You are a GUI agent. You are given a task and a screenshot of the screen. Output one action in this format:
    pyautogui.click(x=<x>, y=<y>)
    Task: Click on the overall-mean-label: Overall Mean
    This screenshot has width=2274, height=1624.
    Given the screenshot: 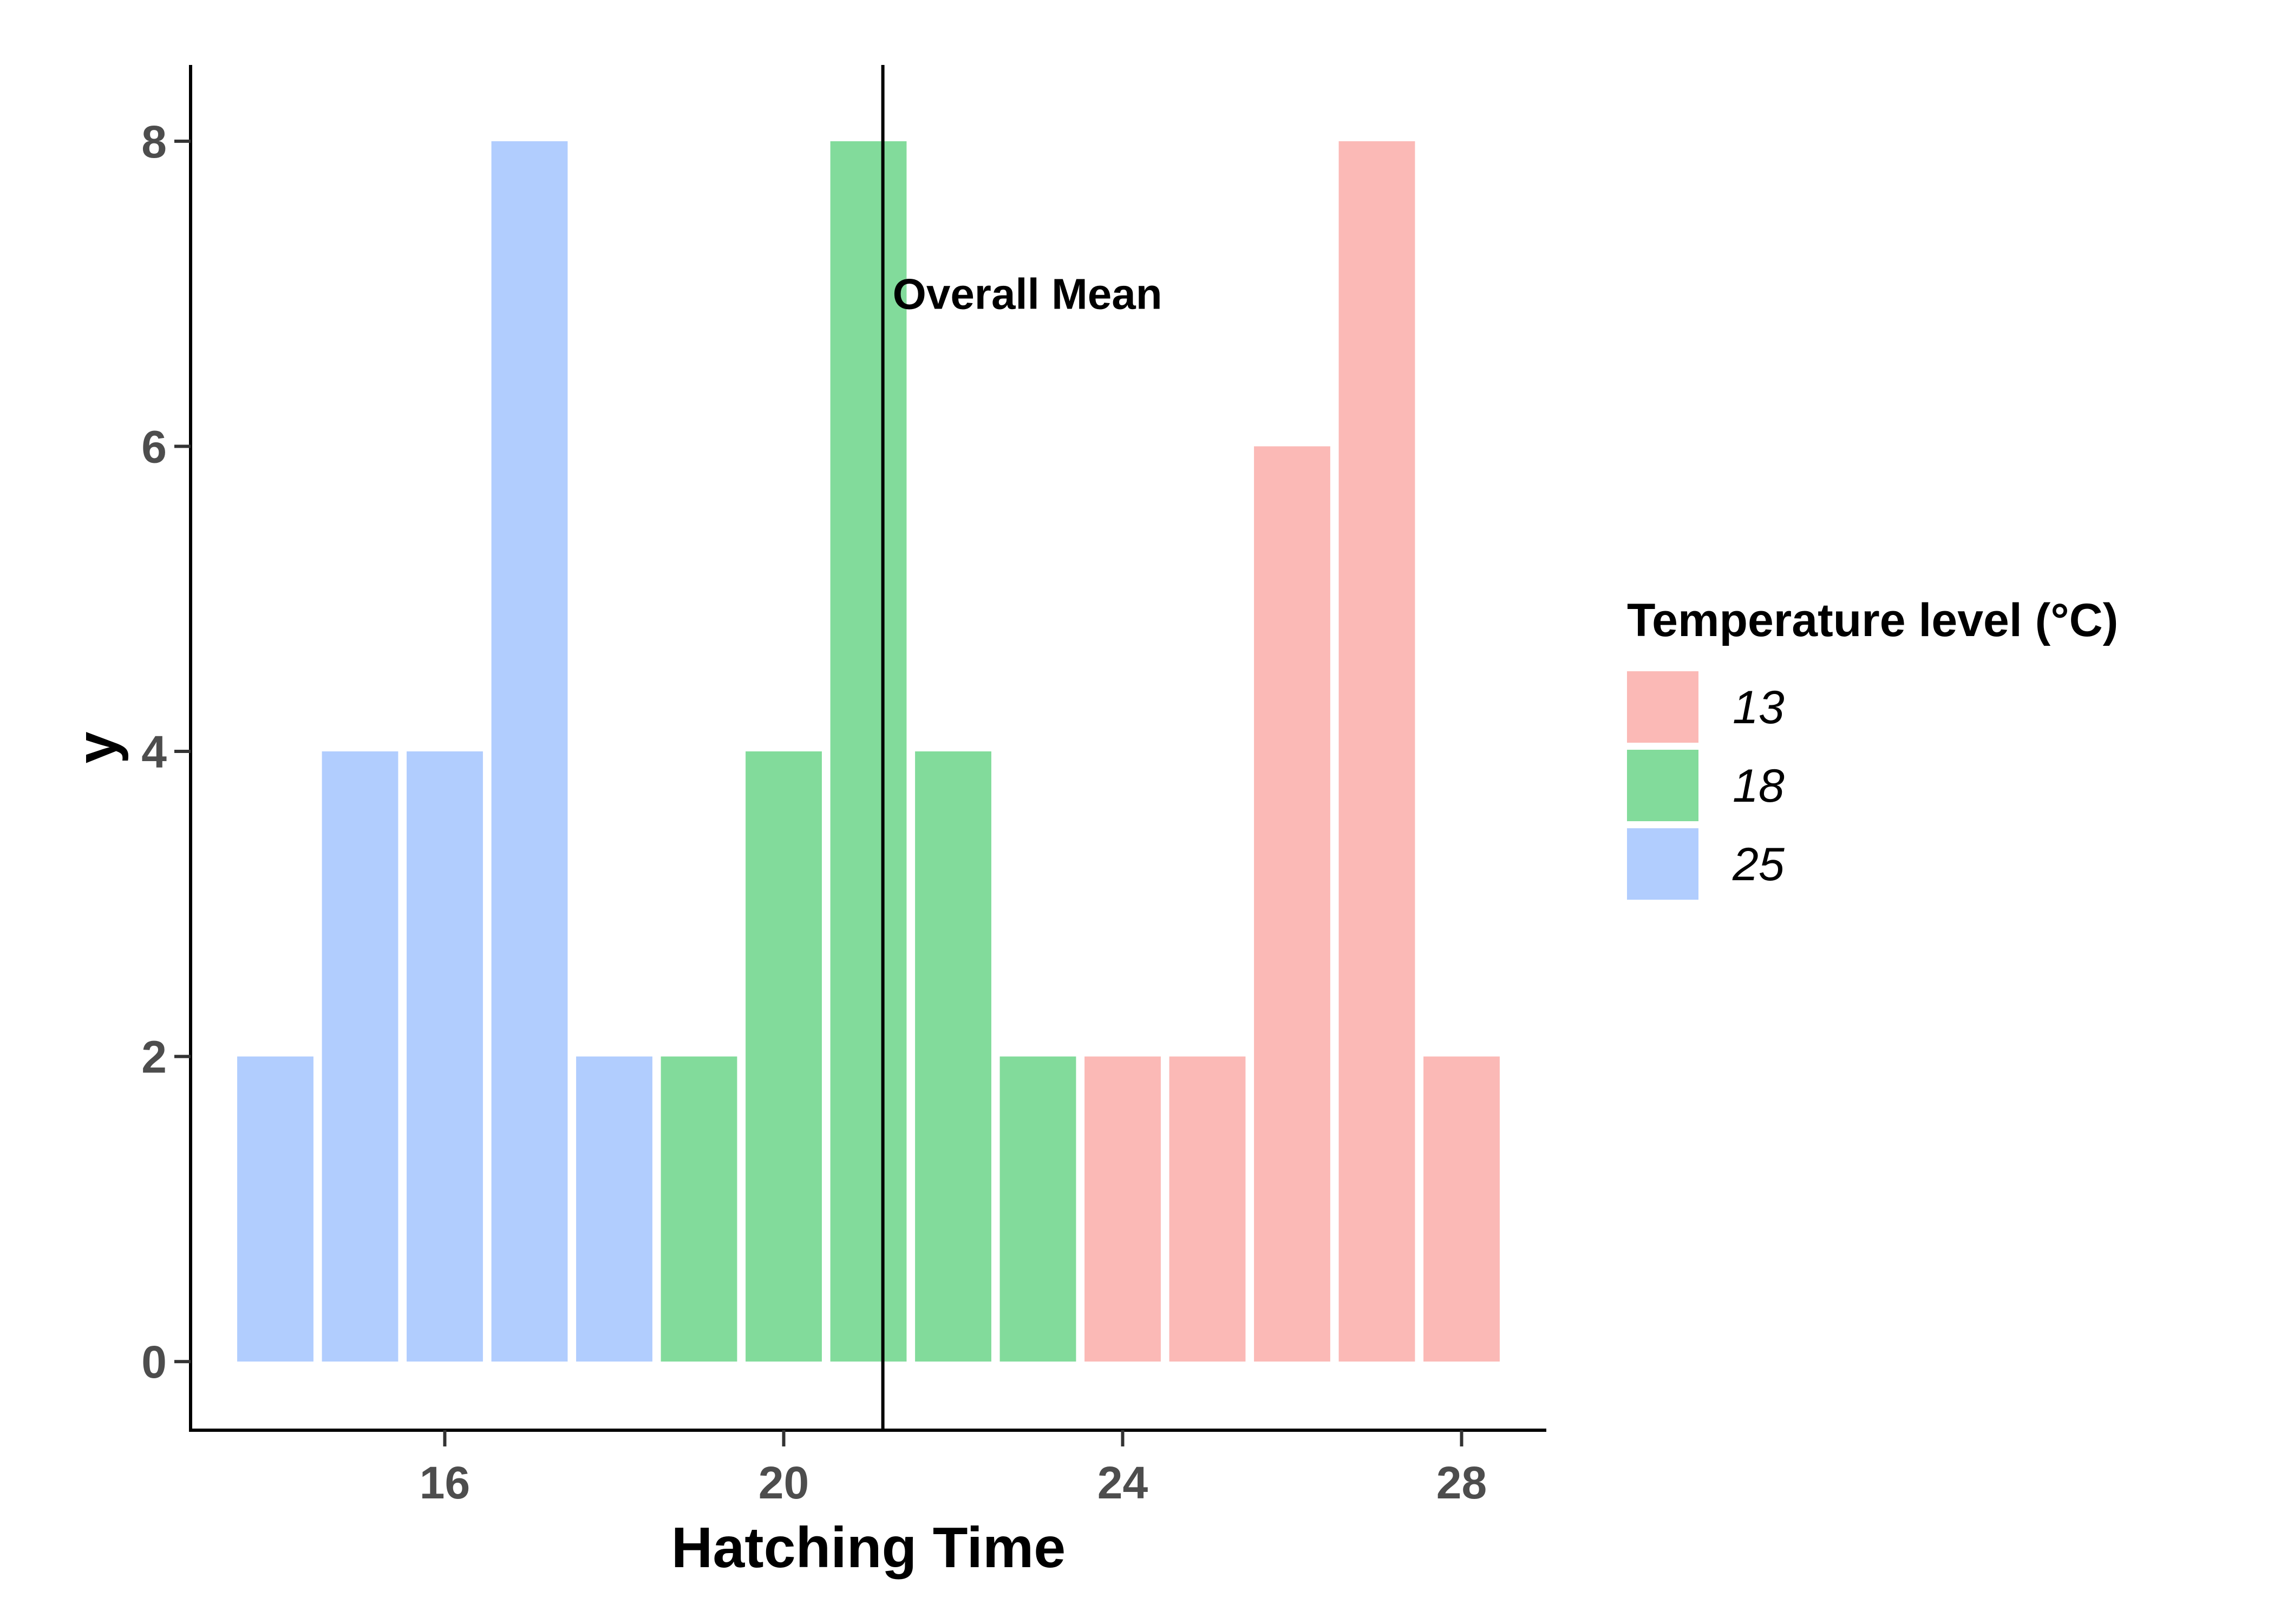 What is the action you would take?
    pyautogui.click(x=1028, y=294)
    